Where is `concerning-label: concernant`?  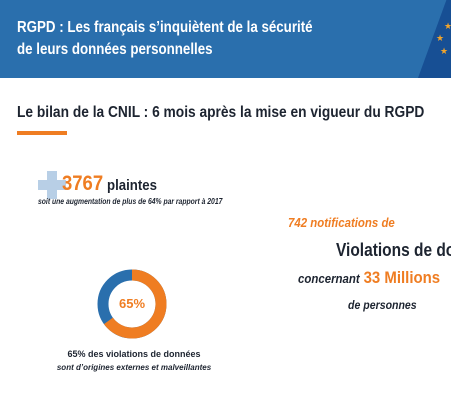 concerning-label: concernant is located at coordinates (329, 278).